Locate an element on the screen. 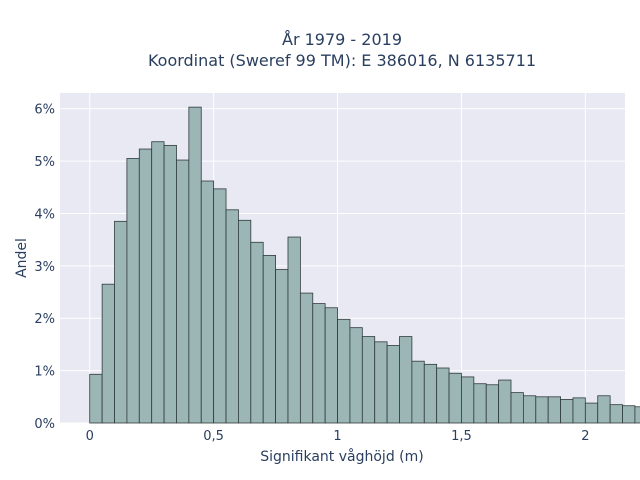 The image size is (640, 480). x-tick-label: 0 is located at coordinates (90, 436).